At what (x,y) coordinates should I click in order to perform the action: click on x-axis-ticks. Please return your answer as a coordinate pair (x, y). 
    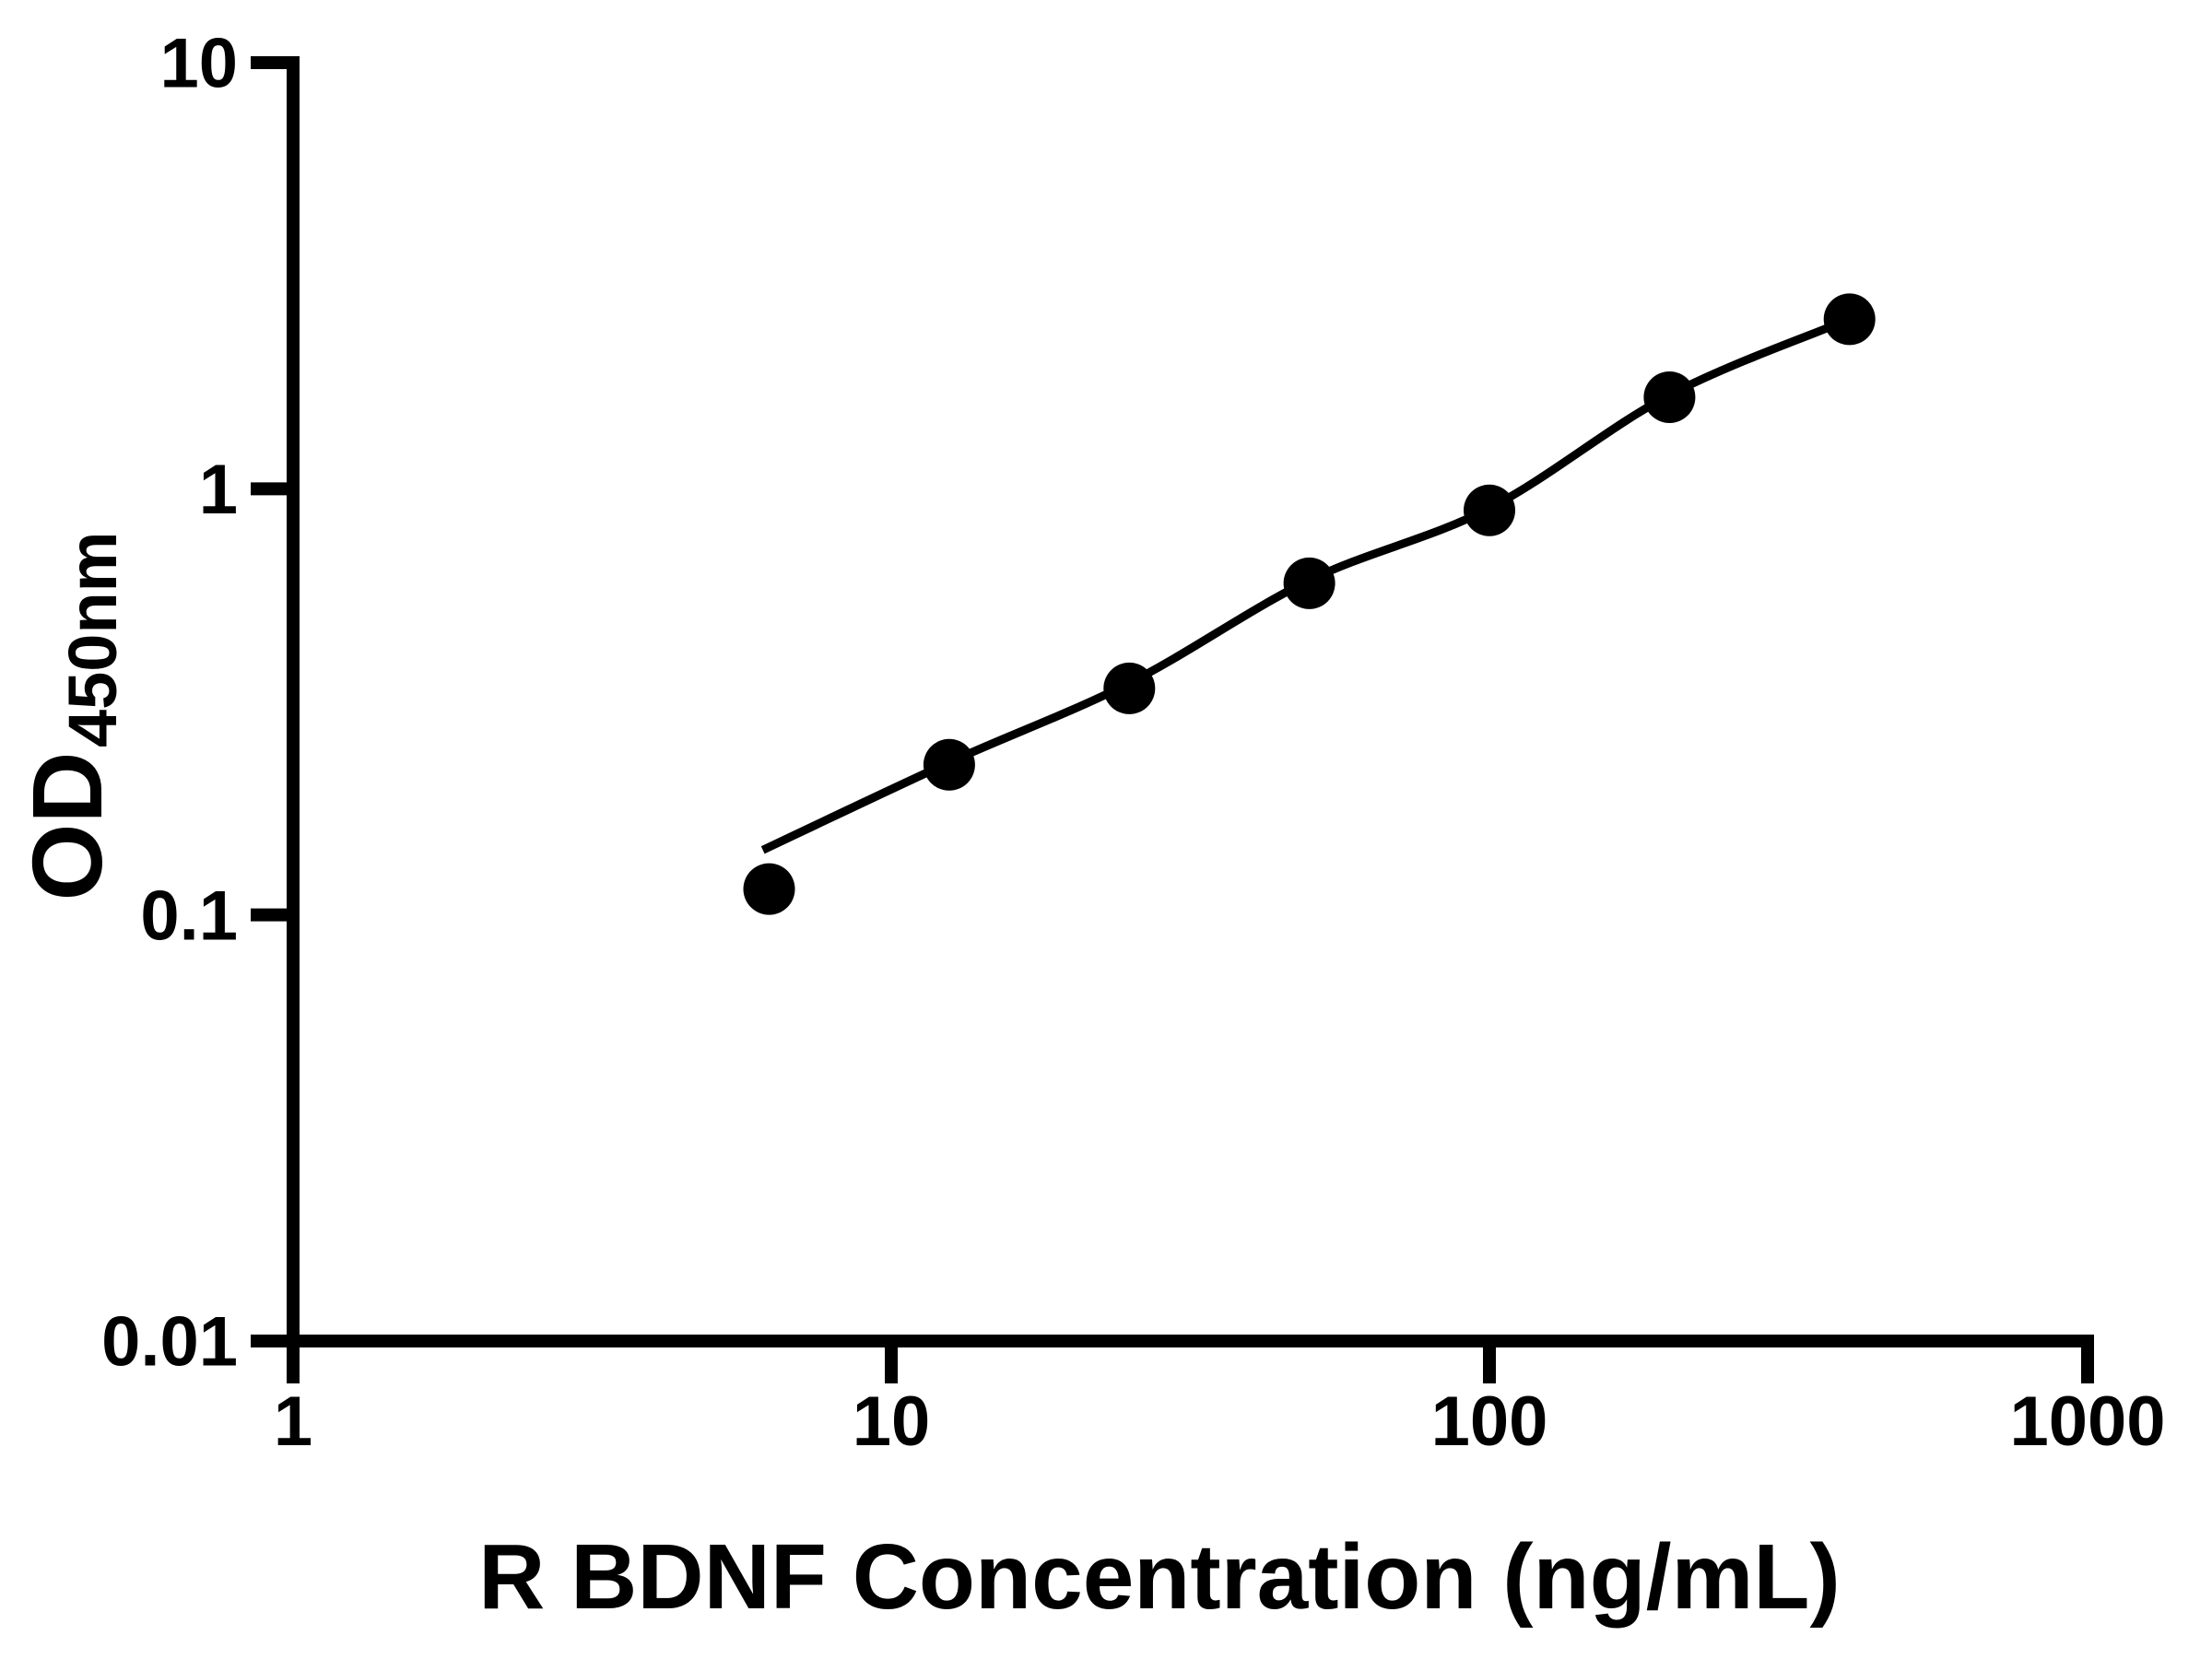
    Looking at the image, I should click on (1190, 1362).